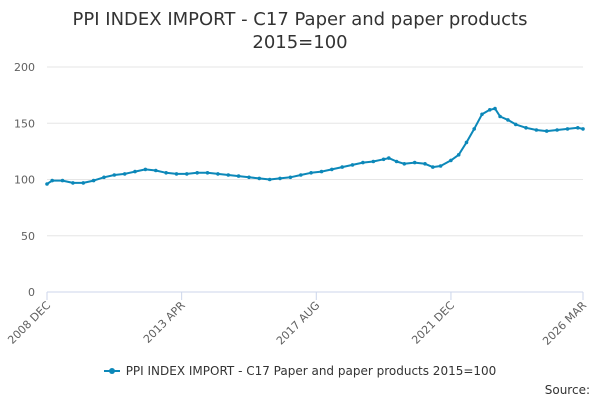 This screenshot has height=400, width=600. I want to click on y-tick-label: 100, so click(24, 180).